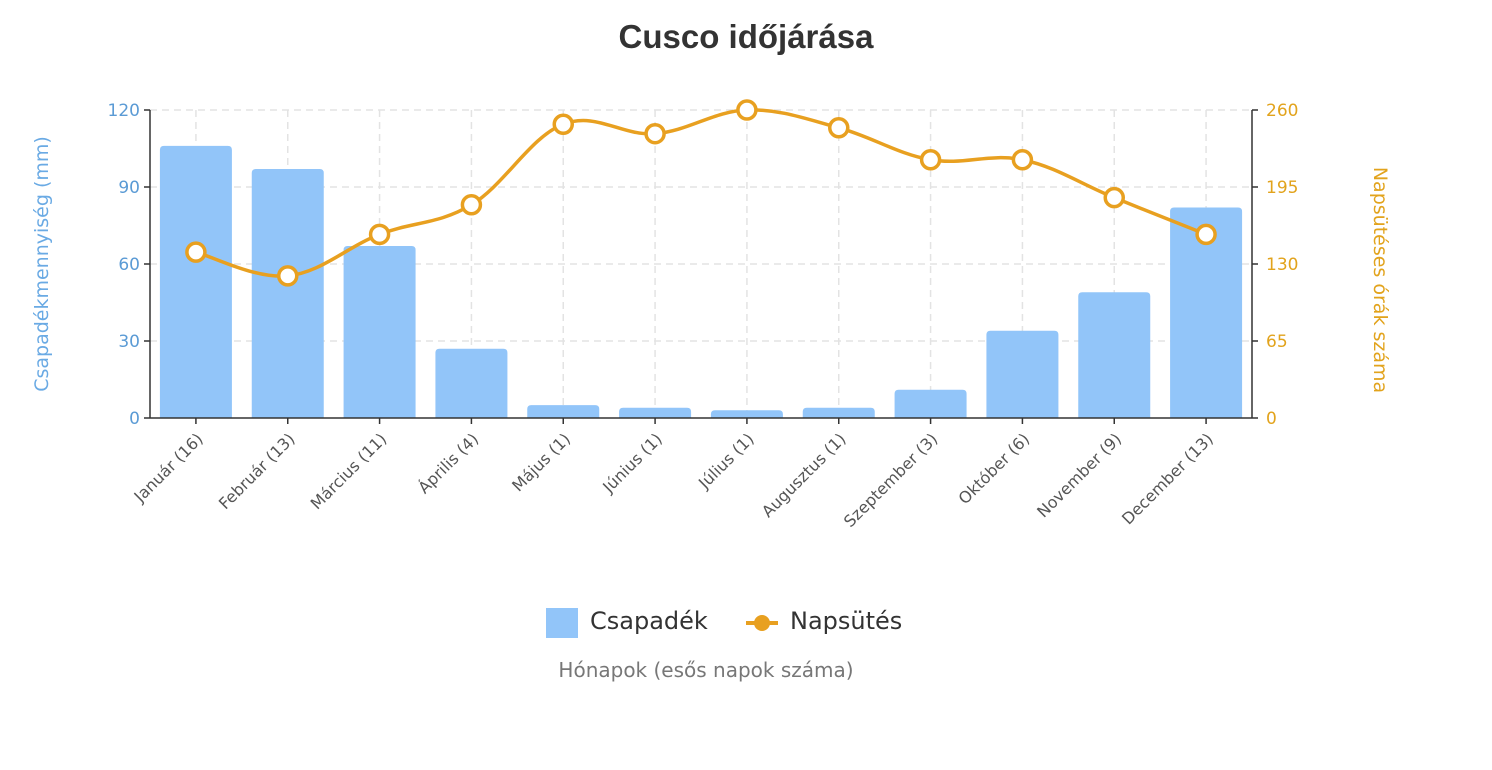 The height and width of the screenshot is (770, 1492). What do you see at coordinates (846, 621) in the screenshot?
I see `legend-label-napsutes: Napsütés` at bounding box center [846, 621].